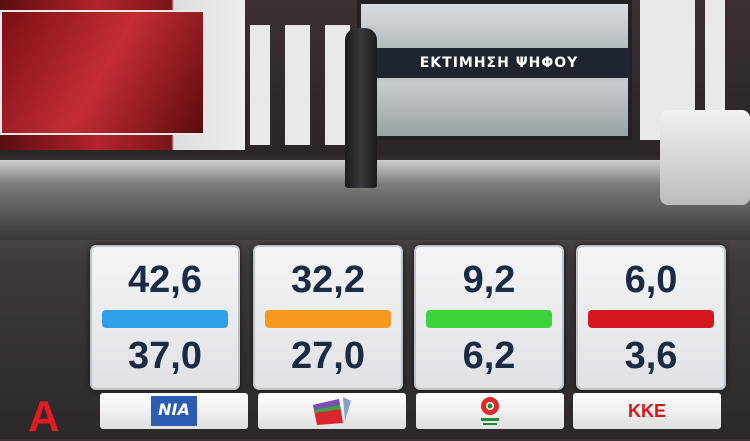  I want to click on party-card-kke: 6,0 3,6, so click(651, 317).